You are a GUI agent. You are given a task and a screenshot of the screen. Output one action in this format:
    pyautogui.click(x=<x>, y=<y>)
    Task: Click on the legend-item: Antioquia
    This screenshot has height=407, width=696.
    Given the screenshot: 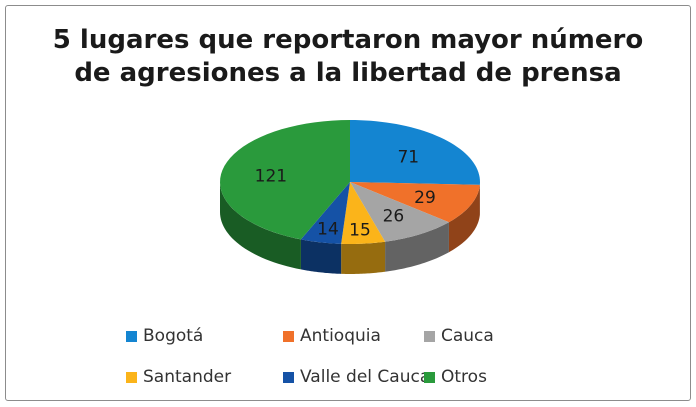 What is the action you would take?
    pyautogui.click(x=332, y=336)
    